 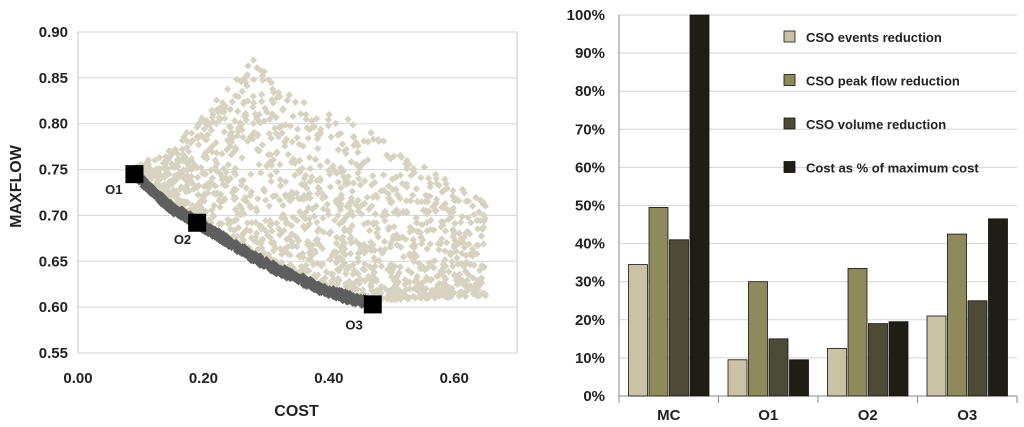 I want to click on highlight-marker-o1, so click(x=134, y=174).